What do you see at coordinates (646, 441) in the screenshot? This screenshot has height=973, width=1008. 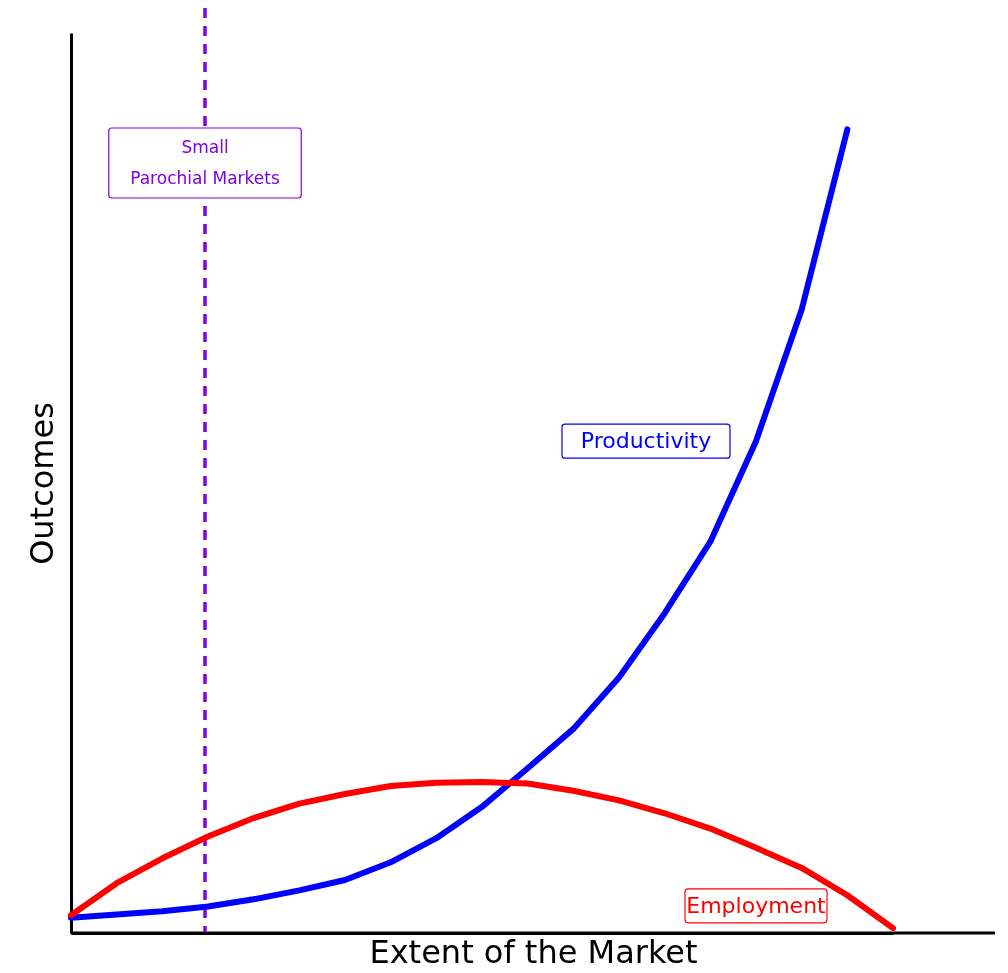 I see `series-label: Productivity` at bounding box center [646, 441].